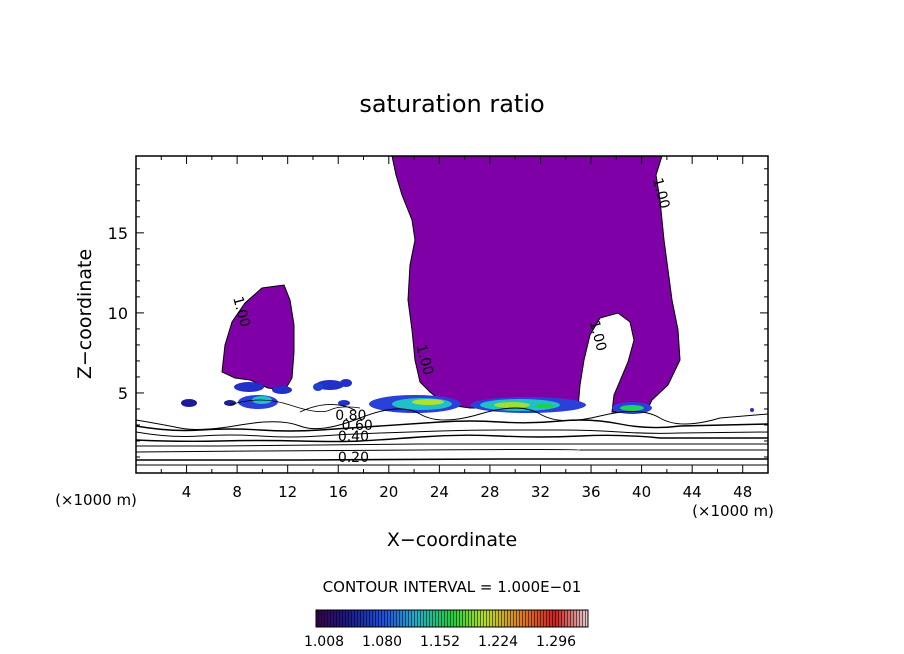  I want to click on colorbar-ticks: 1.008 1.080 1.152 1.224 1.296, so click(440, 642).